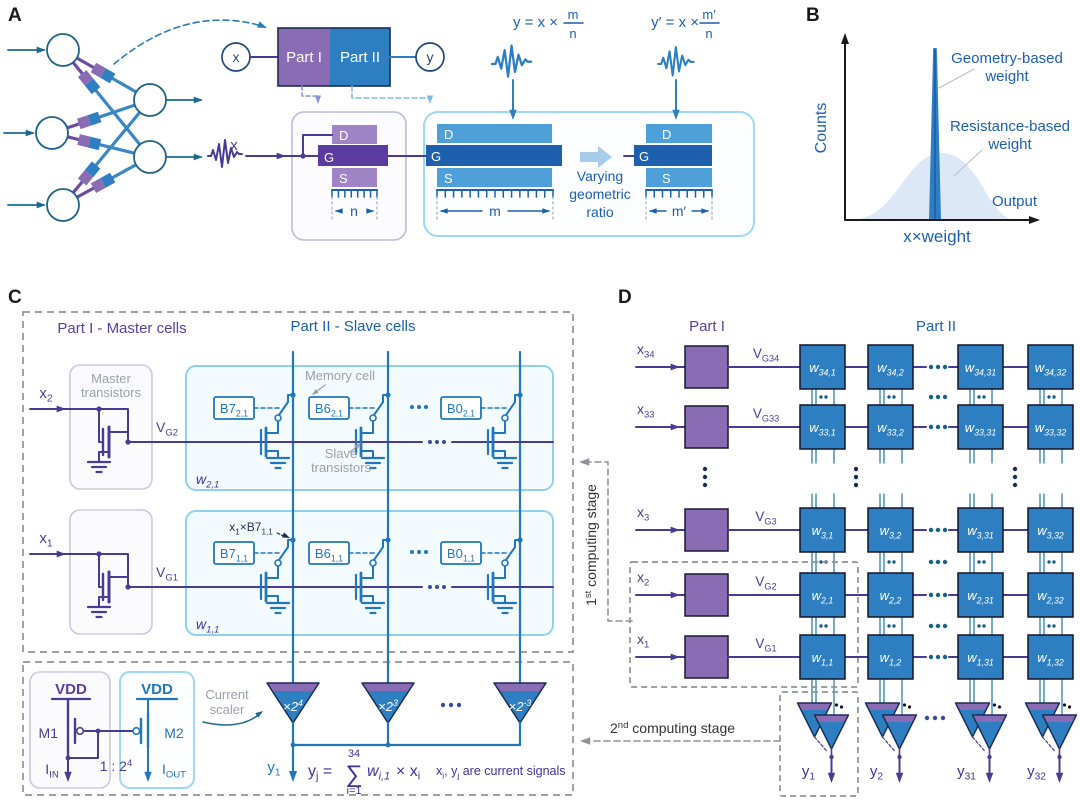 Image resolution: width=1080 pixels, height=803 pixels. Describe the element at coordinates (461, 410) in the screenshot. I see `bit-label: B02,1` at that location.